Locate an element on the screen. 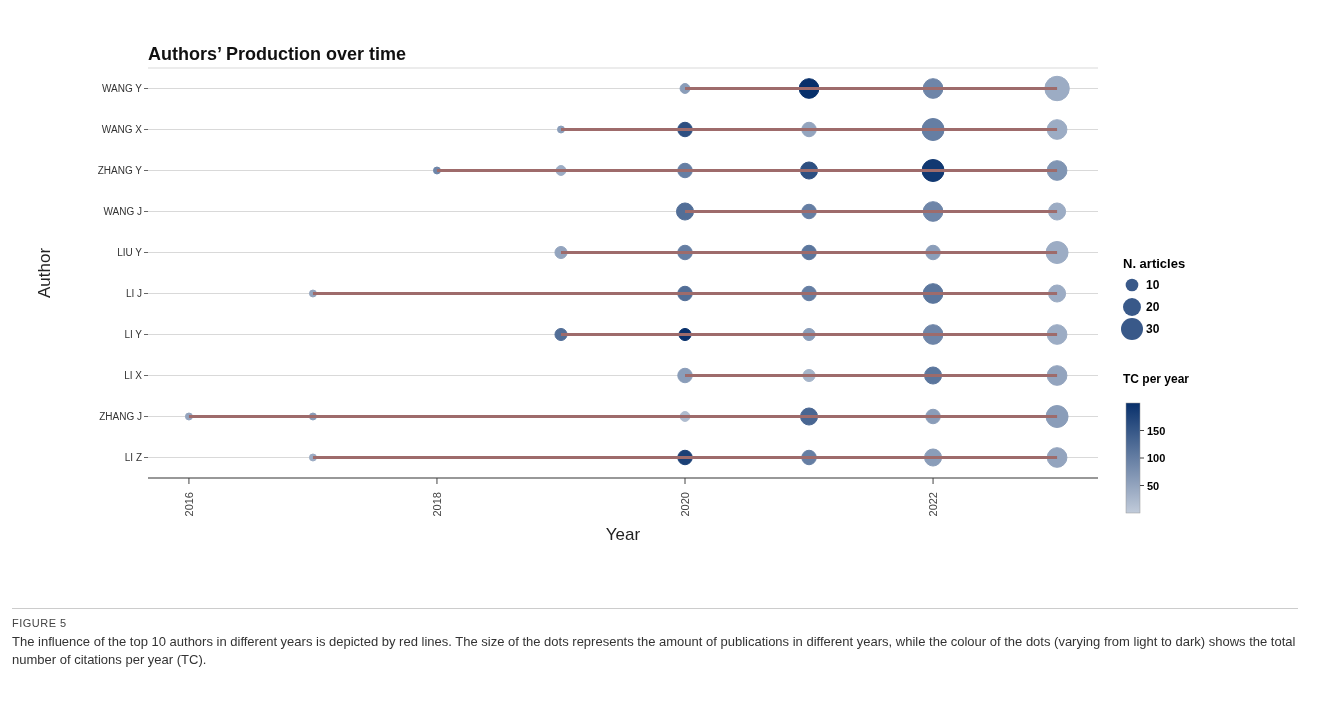 This screenshot has height=713, width=1320. y-tick-label: WANG J is located at coordinates (122, 212).